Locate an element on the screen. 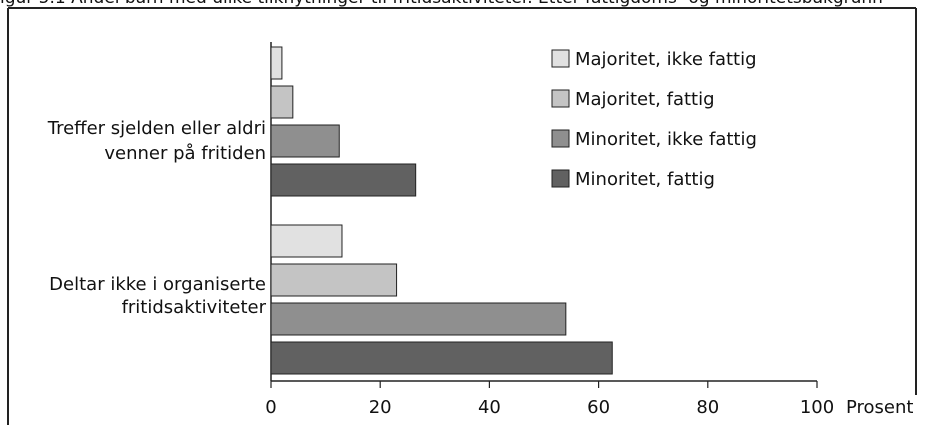 This screenshot has height=429, width=925. x-ticks: 0 20 40 60 80 100 is located at coordinates (549, 399).